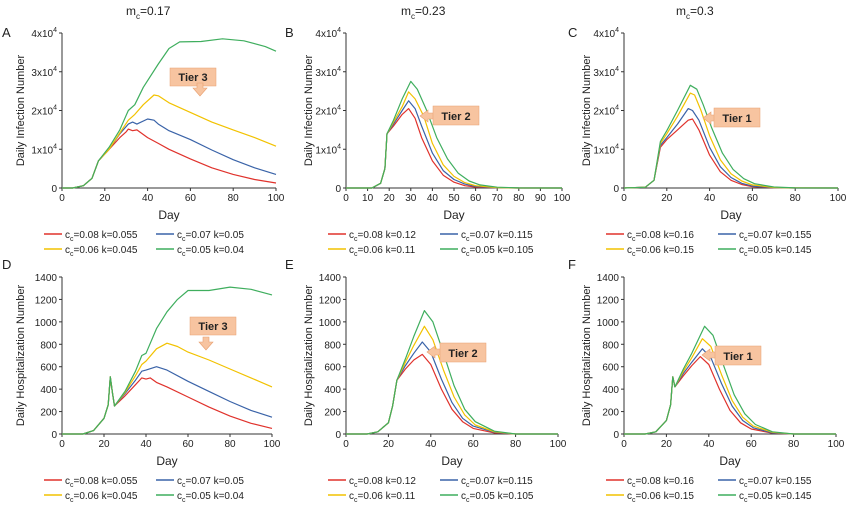 The height and width of the screenshot is (515, 850). I want to click on annotation-label: Tier 2, so click(455, 117).